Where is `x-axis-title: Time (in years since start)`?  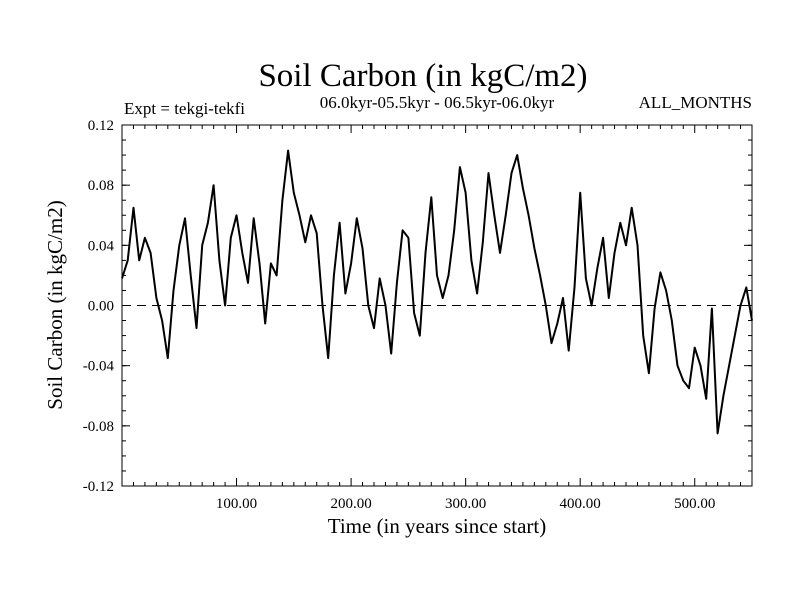 x-axis-title: Time (in years since start) is located at coordinates (437, 526).